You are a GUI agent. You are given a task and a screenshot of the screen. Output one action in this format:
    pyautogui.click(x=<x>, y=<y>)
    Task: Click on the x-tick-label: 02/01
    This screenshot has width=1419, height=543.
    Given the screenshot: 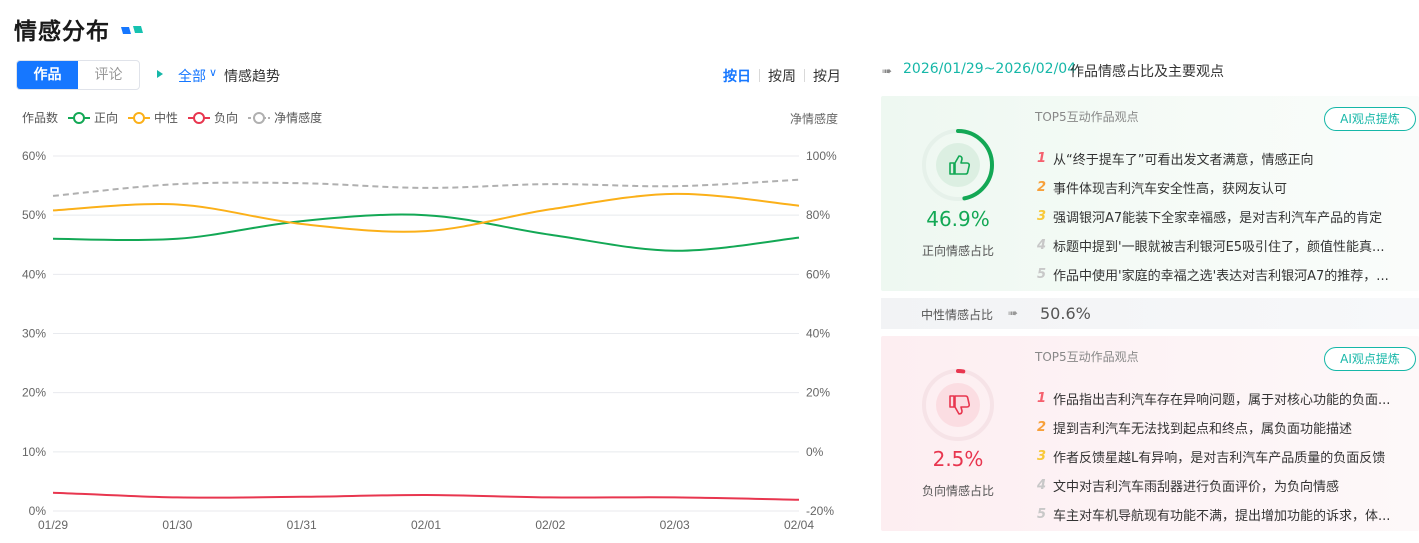 What is the action you would take?
    pyautogui.click(x=426, y=525)
    